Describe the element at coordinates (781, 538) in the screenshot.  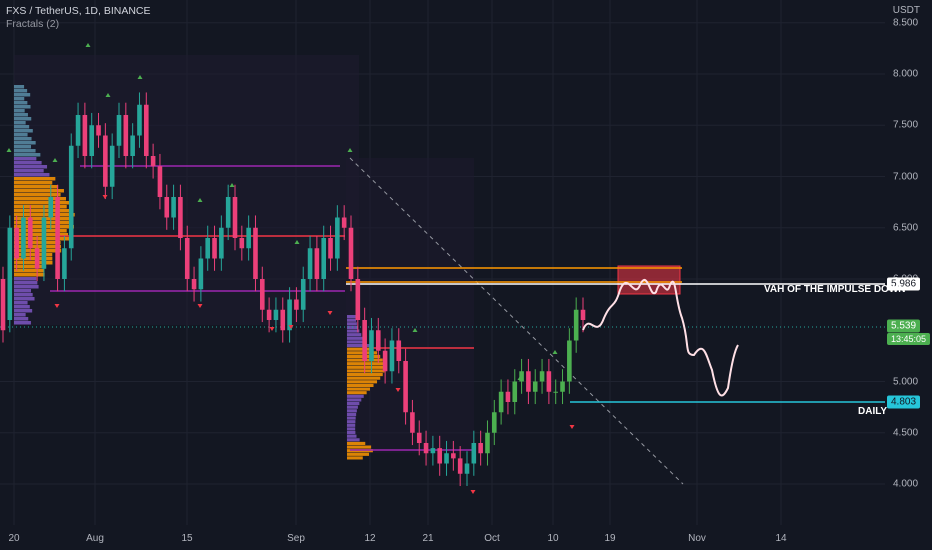
I see `x-tick-label: 14` at that location.